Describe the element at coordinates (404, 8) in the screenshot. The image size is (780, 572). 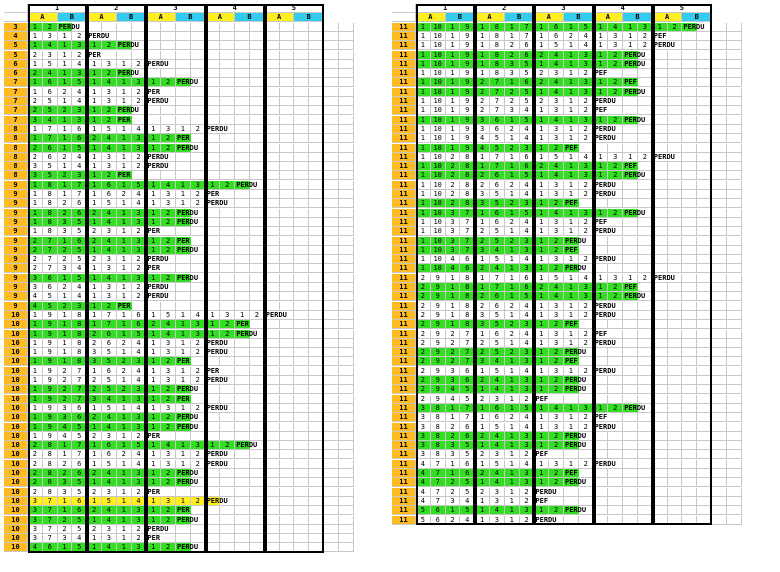
I see `right-sheet-corner-cell` at that location.